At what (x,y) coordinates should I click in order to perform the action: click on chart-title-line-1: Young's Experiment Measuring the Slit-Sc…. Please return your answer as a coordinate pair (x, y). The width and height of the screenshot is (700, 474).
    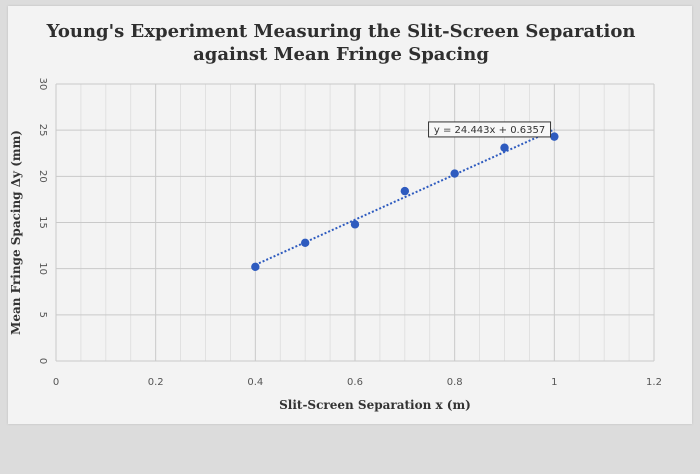
    Looking at the image, I should click on (341, 31).